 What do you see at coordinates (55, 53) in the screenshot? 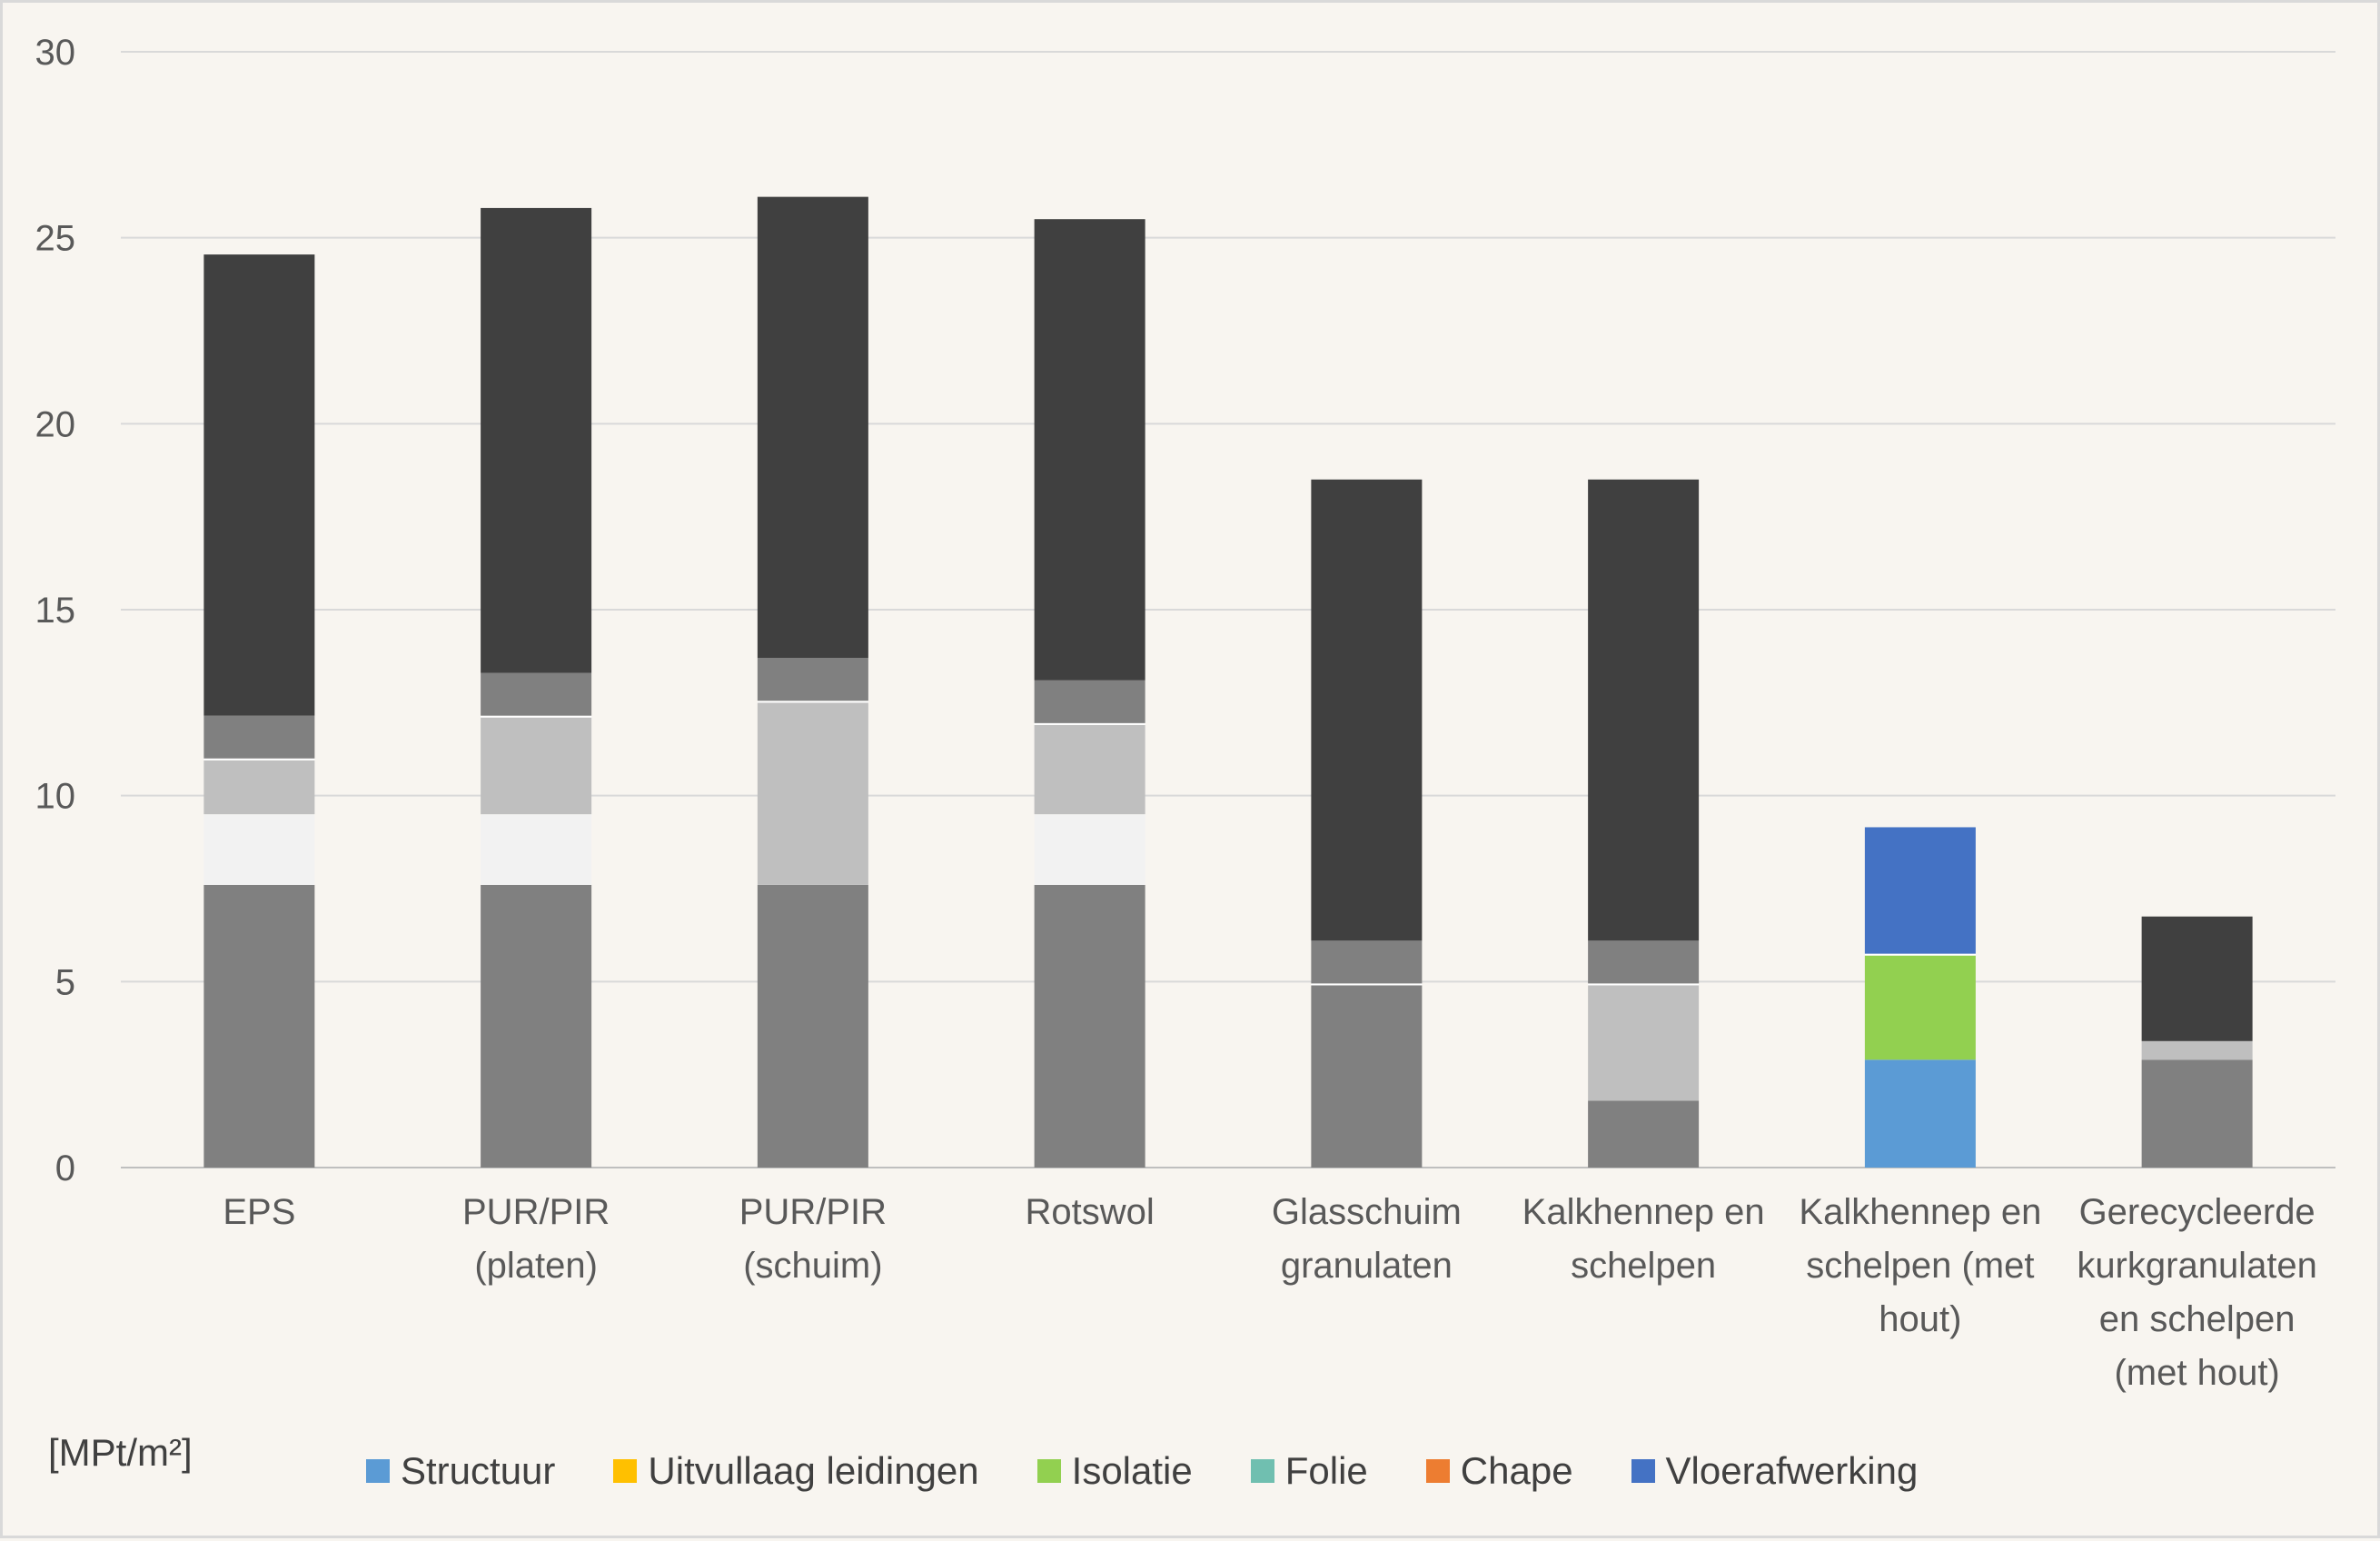
I see `y-tick-label: 30` at bounding box center [55, 53].